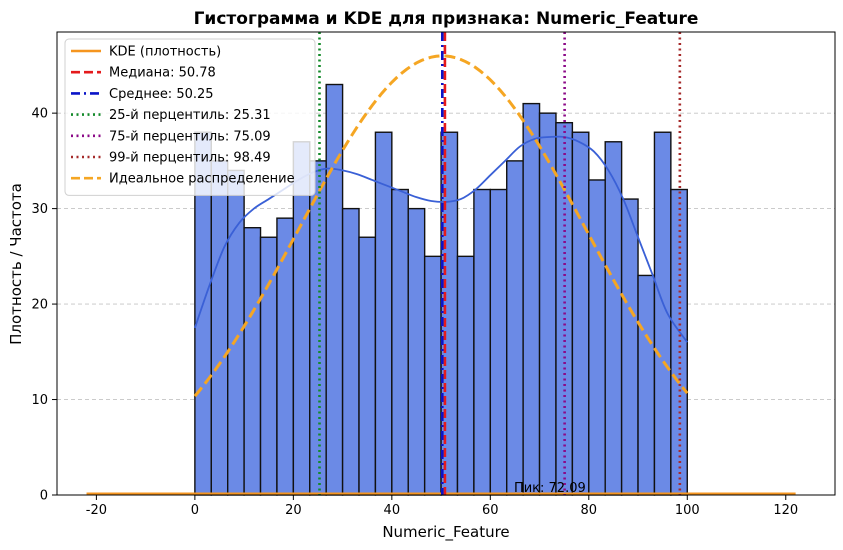  I want to click on x-tick-label: 60, so click(490, 510).